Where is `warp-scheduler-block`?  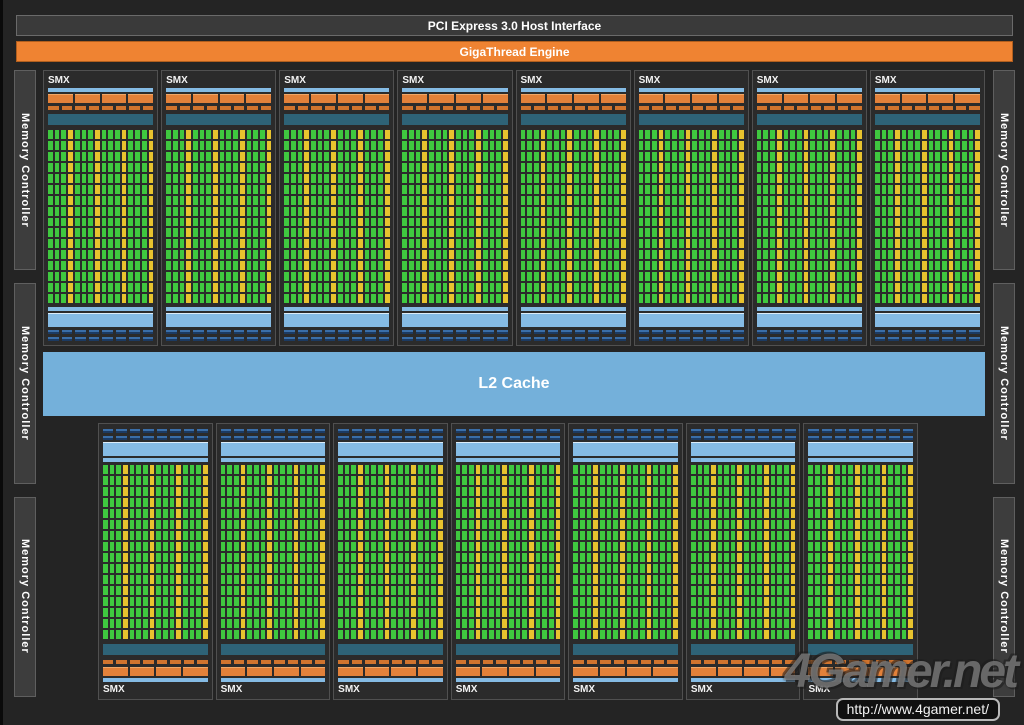
warp-scheduler-block is located at coordinates (297, 98).